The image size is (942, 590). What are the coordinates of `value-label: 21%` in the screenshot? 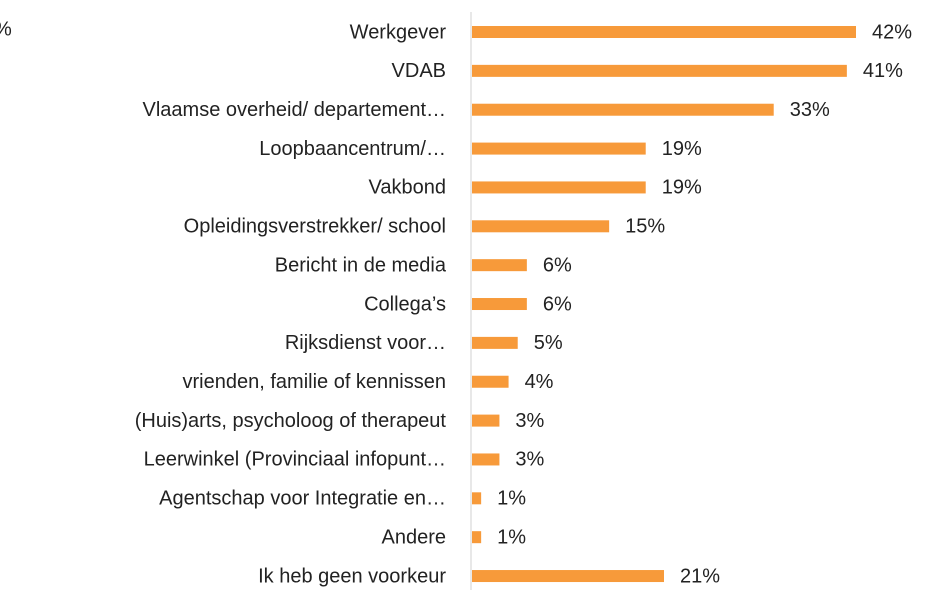 It's located at (700, 576).